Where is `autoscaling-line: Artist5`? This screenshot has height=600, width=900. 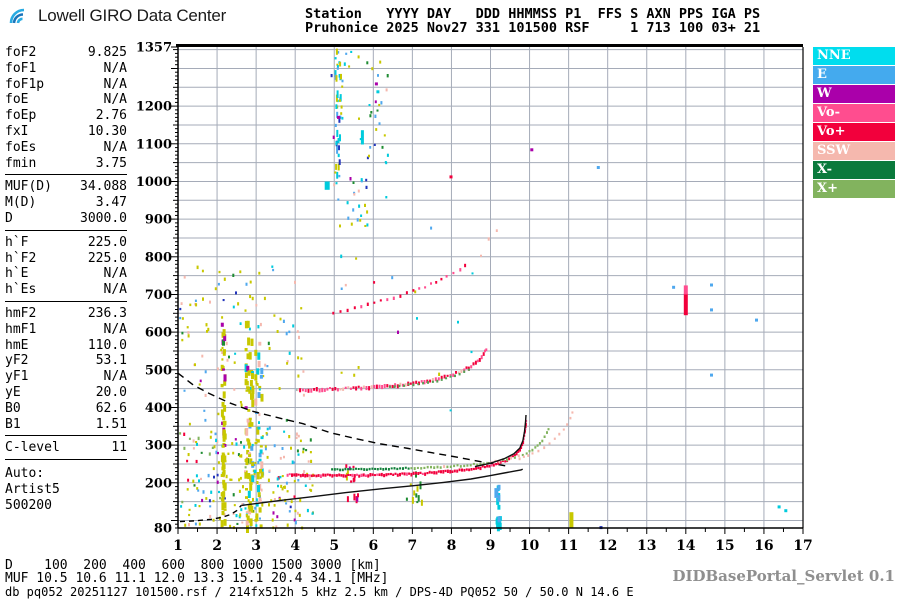 autoscaling-line: Artist5 is located at coordinates (32, 489).